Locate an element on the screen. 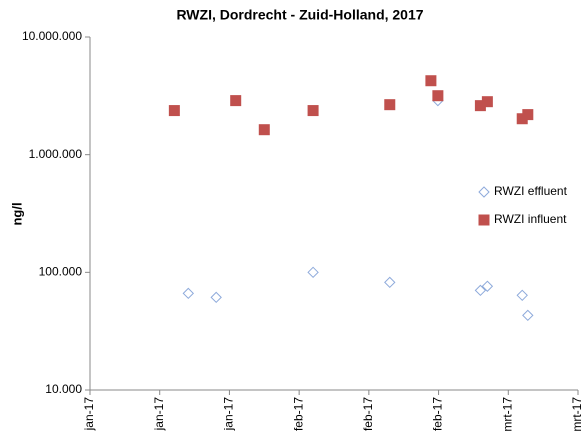  y-tick-label: 10.000.000 is located at coordinates (52, 36).